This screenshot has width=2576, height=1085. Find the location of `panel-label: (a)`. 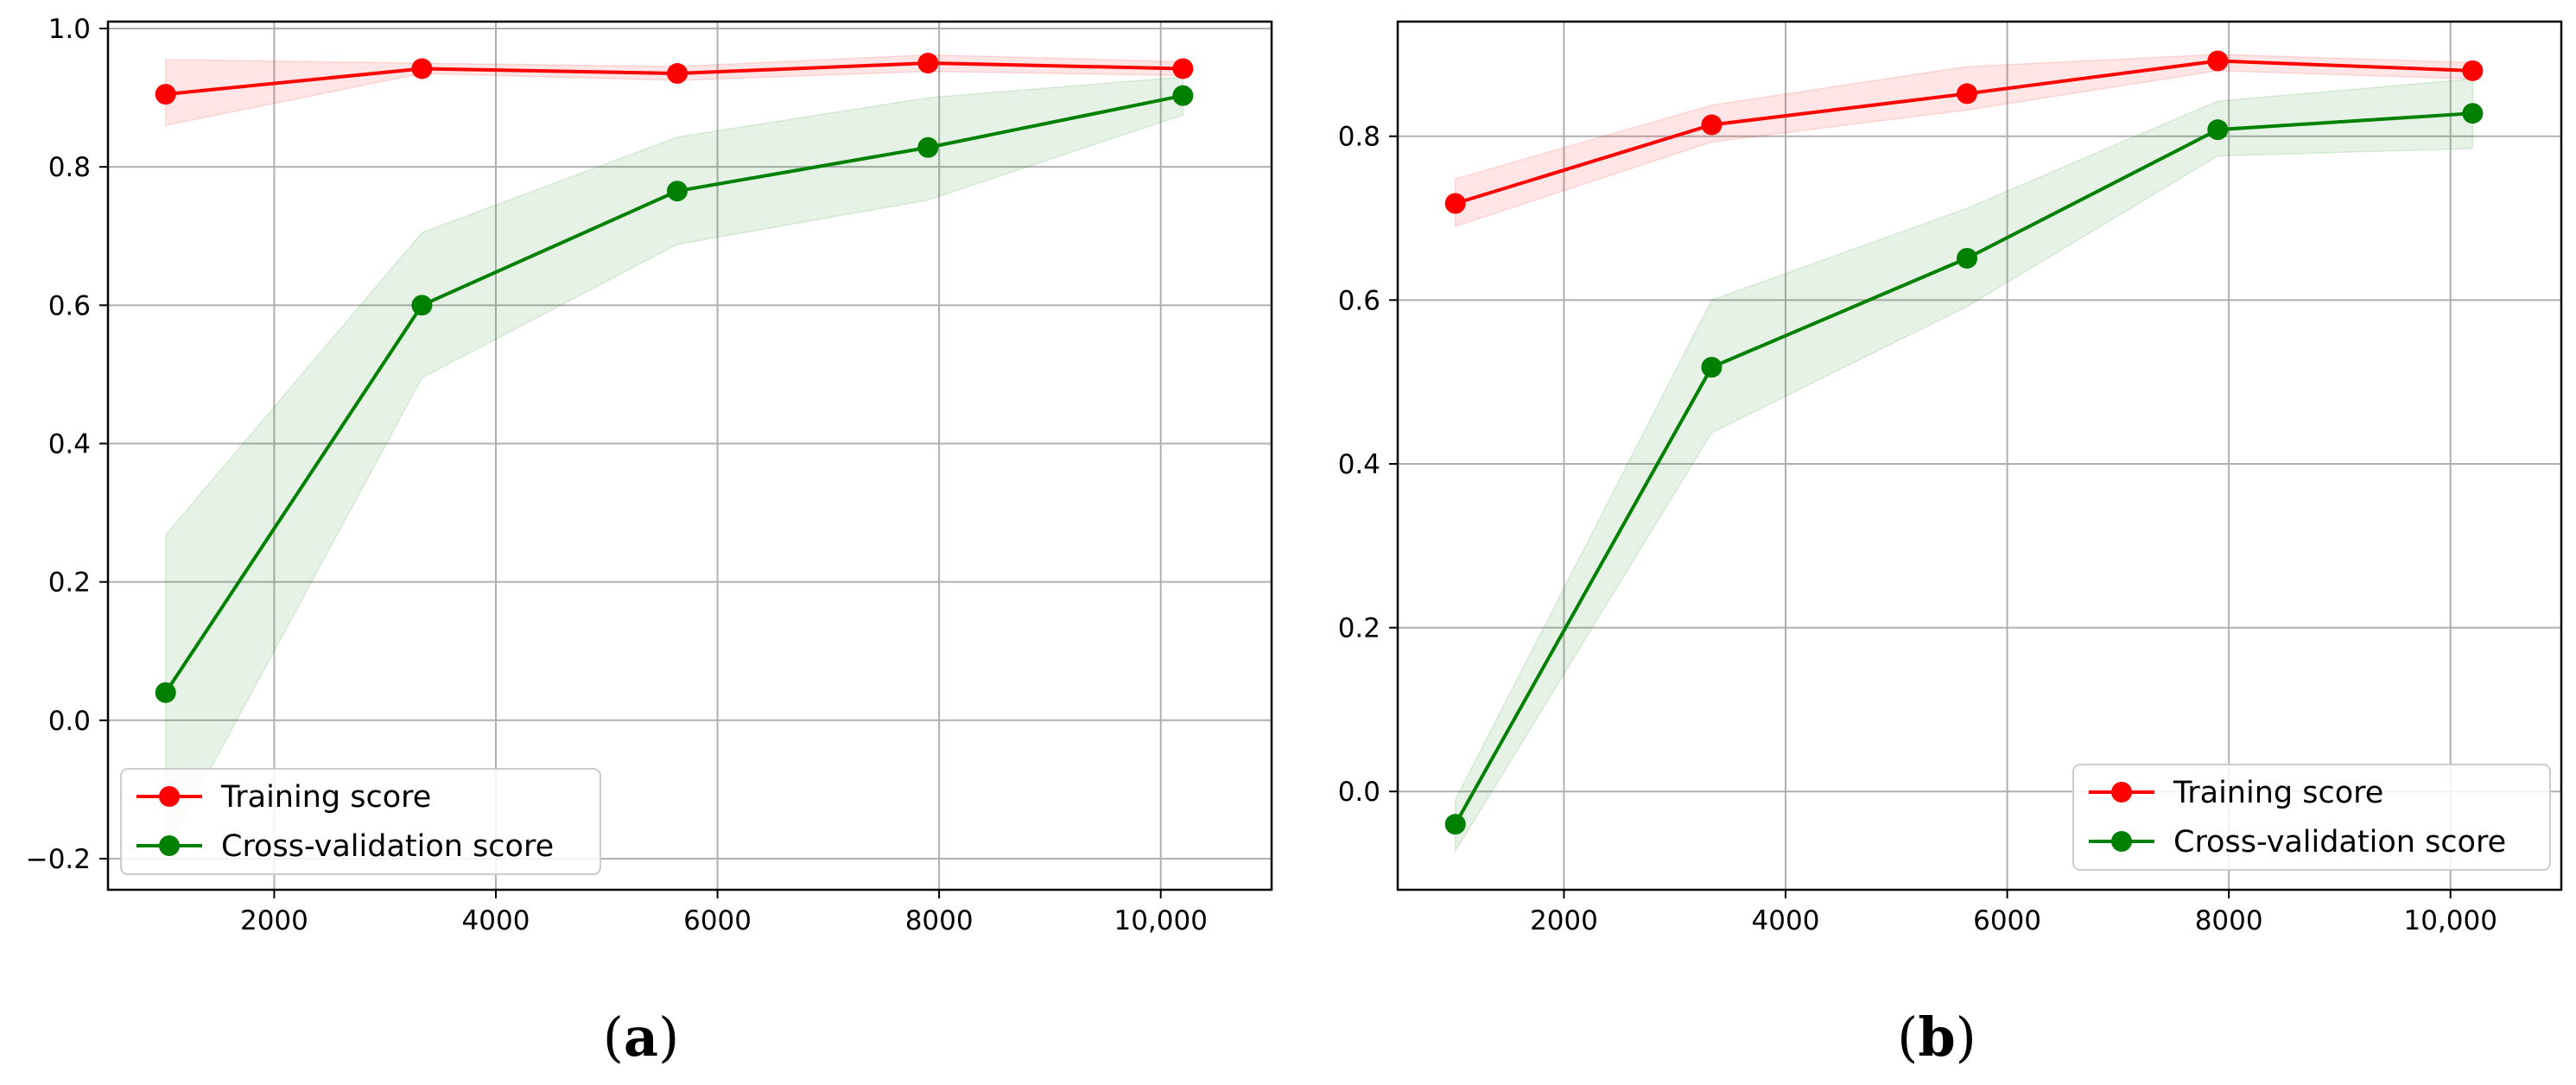

panel-label: (a) is located at coordinates (641, 1037).